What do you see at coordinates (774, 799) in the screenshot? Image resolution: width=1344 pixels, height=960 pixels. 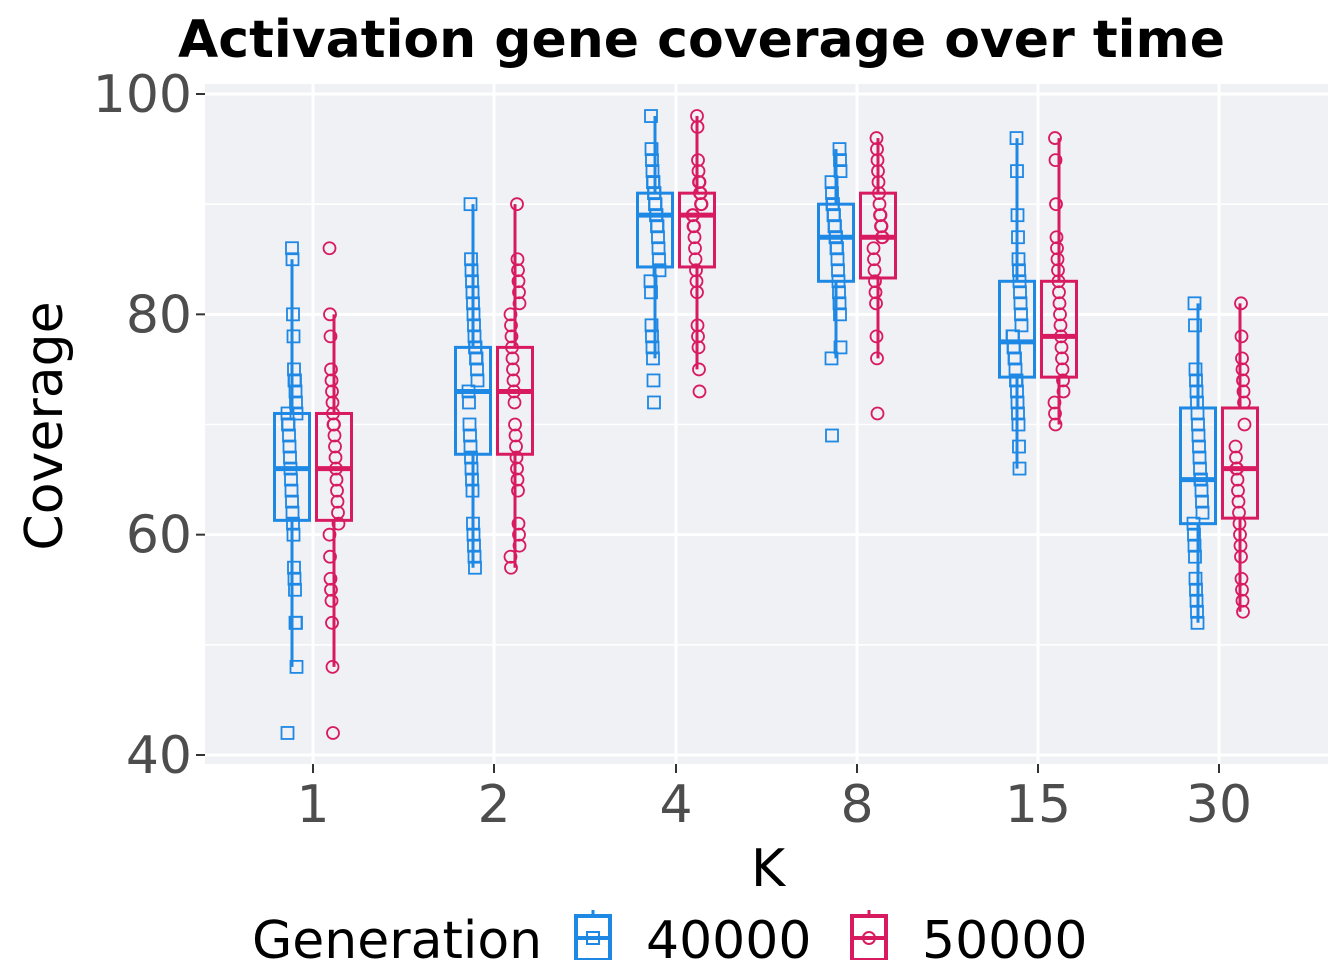 I see `x-axis: 1 2 4 8 15 30` at bounding box center [774, 799].